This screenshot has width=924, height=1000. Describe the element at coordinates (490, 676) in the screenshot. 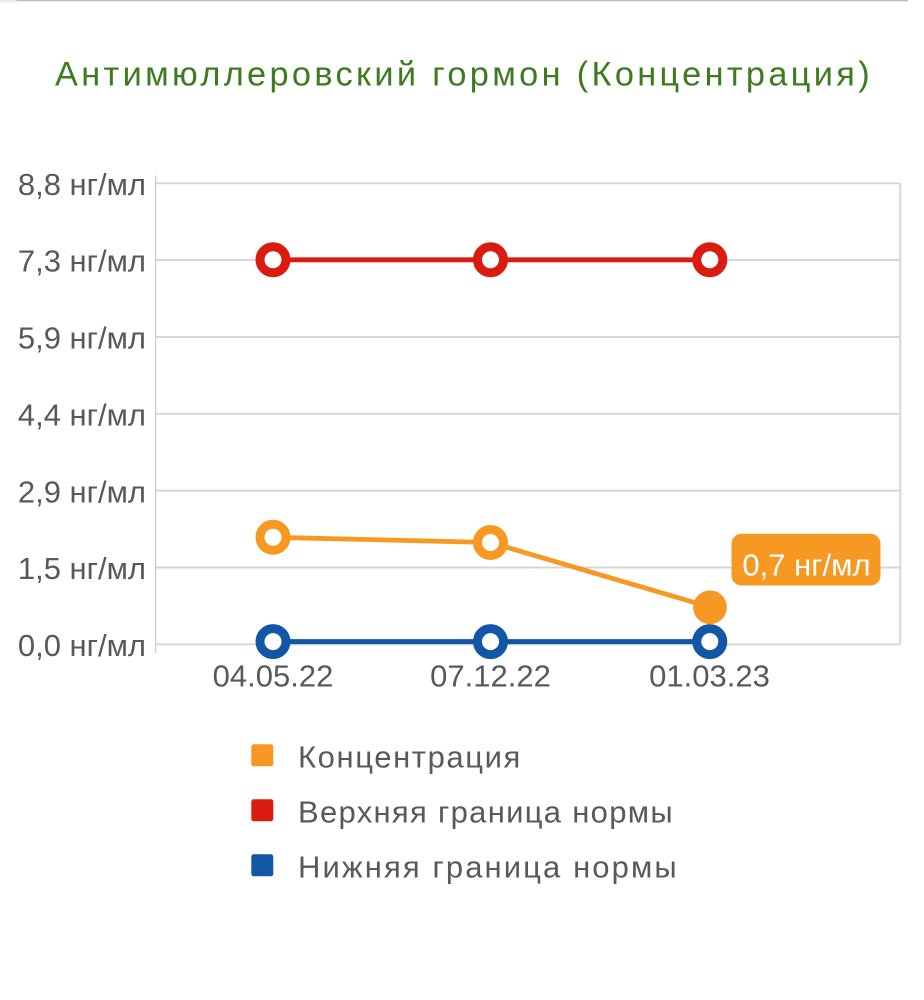

I see `svg-text: 07.12.22` at that location.